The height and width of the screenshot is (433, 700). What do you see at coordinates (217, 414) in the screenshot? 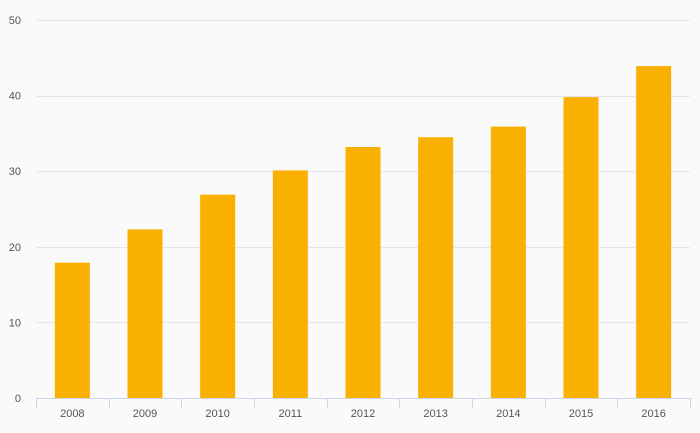
I see `x-tick-label: 2010` at bounding box center [217, 414].